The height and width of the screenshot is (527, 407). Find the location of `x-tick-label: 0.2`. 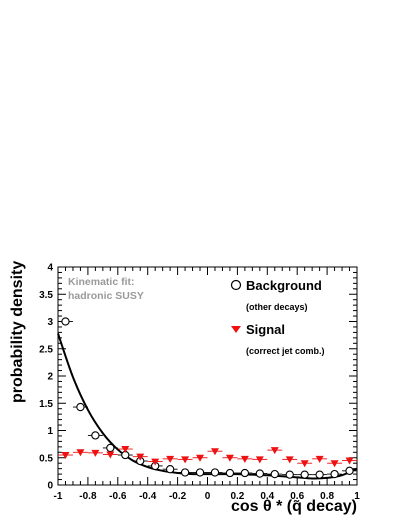

x-tick-label: 0.2 is located at coordinates (237, 496).